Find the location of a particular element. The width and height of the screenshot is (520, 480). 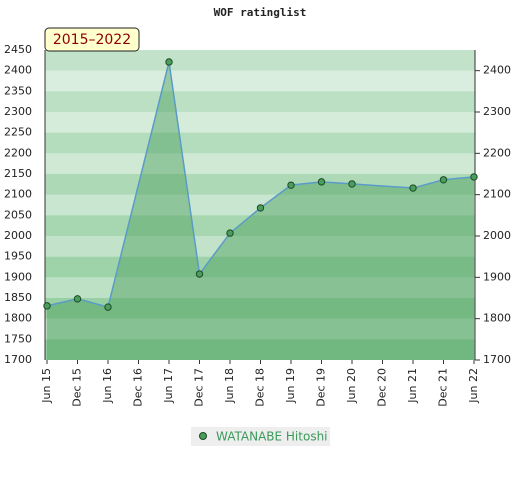

y2-tick-label: 2100 is located at coordinates (497, 194).